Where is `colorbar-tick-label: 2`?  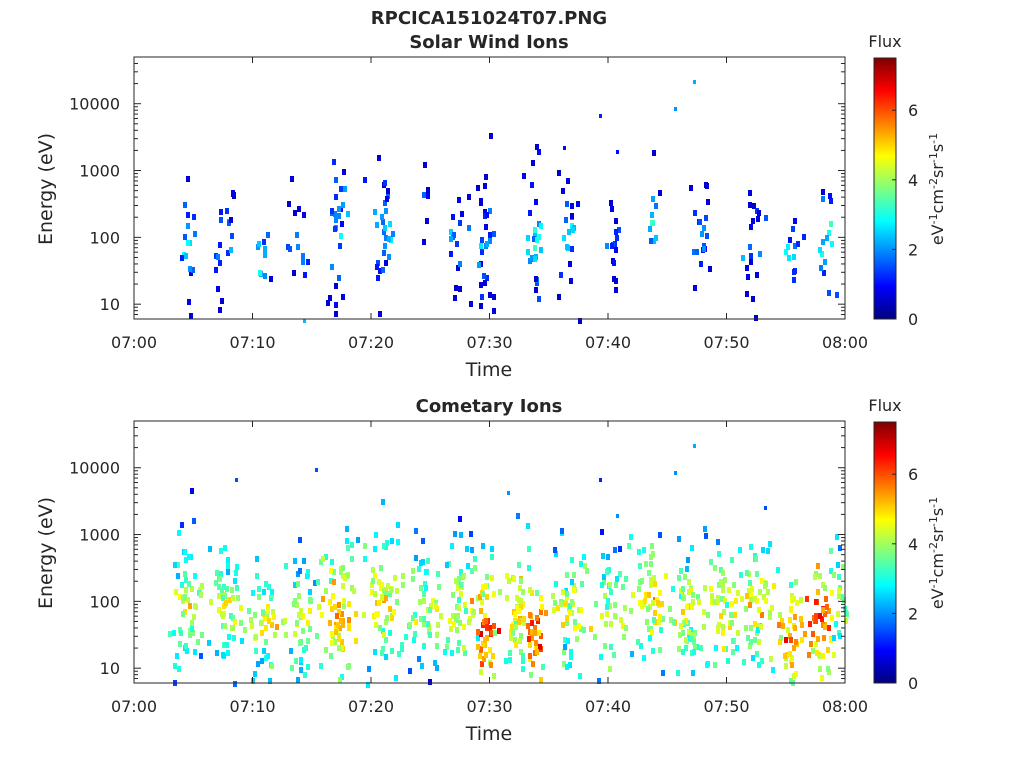
colorbar-tick-label: 2 is located at coordinates (913, 249).